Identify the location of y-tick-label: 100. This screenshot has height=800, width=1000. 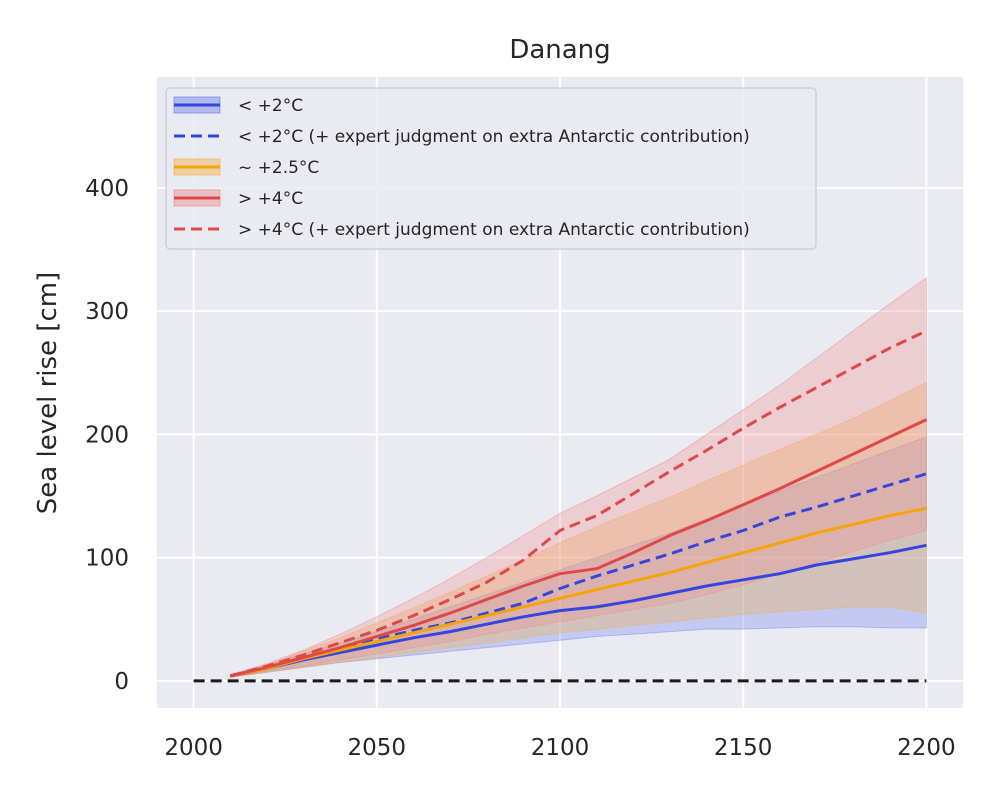
(107, 559).